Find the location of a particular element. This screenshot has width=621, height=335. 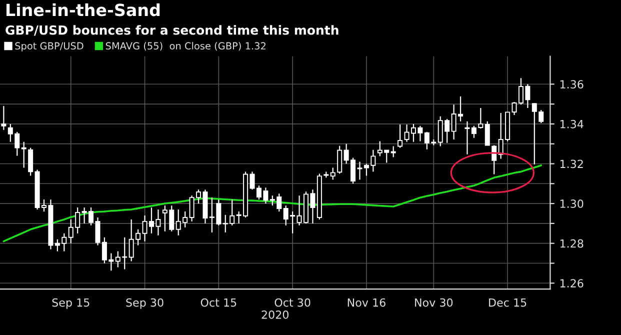

x-tick-label: Nov 16 is located at coordinates (367, 302).